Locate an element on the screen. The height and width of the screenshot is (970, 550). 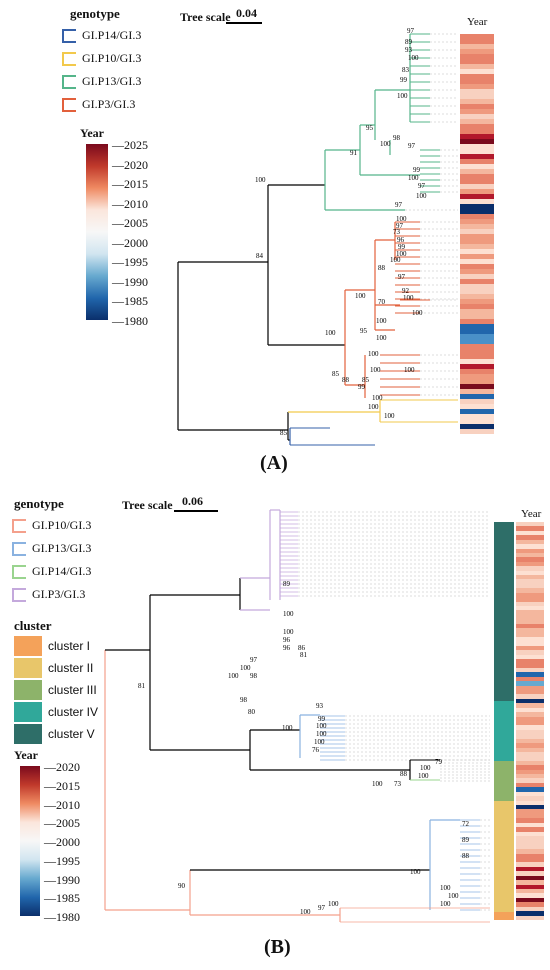
colorbar-tick-label: —1995 is located at coordinates (62, 860).